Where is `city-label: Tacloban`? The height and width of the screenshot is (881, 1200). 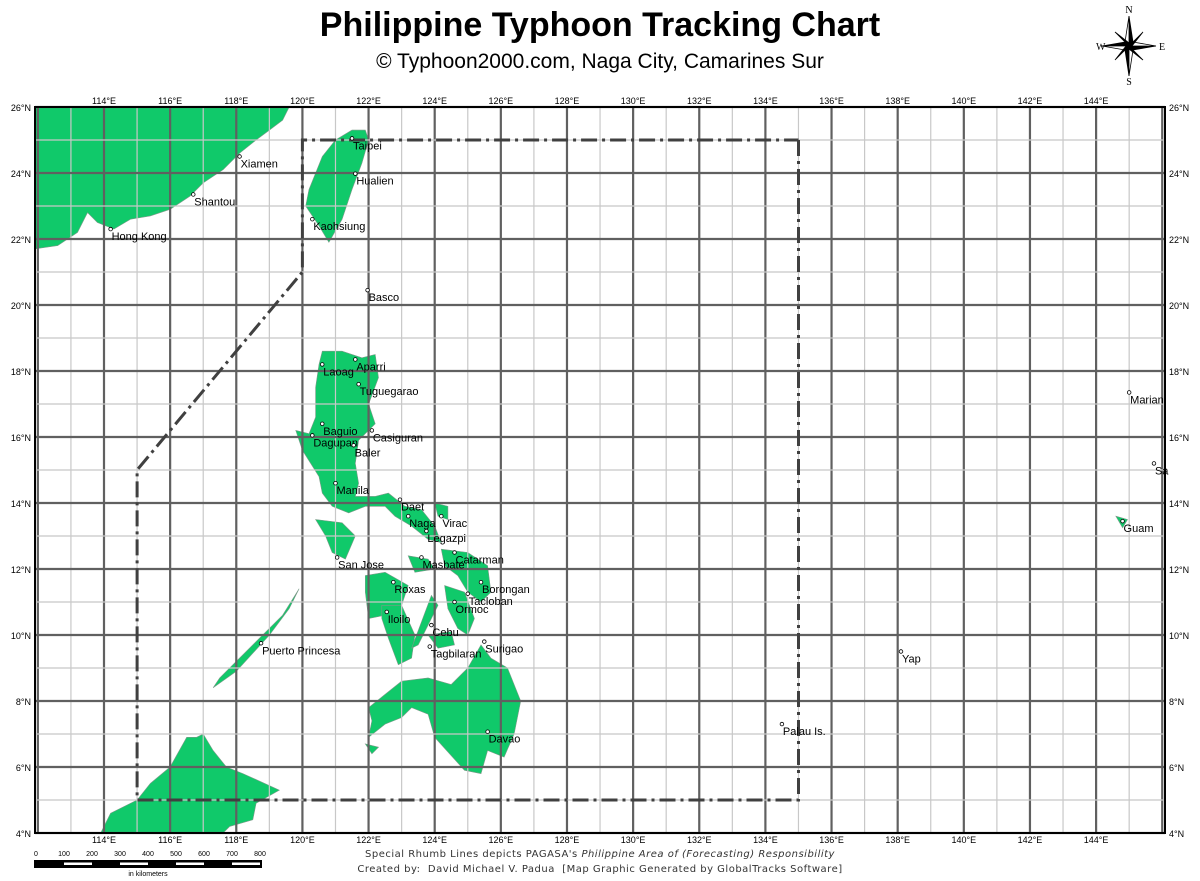
city-label: Tacloban is located at coordinates (491, 602).